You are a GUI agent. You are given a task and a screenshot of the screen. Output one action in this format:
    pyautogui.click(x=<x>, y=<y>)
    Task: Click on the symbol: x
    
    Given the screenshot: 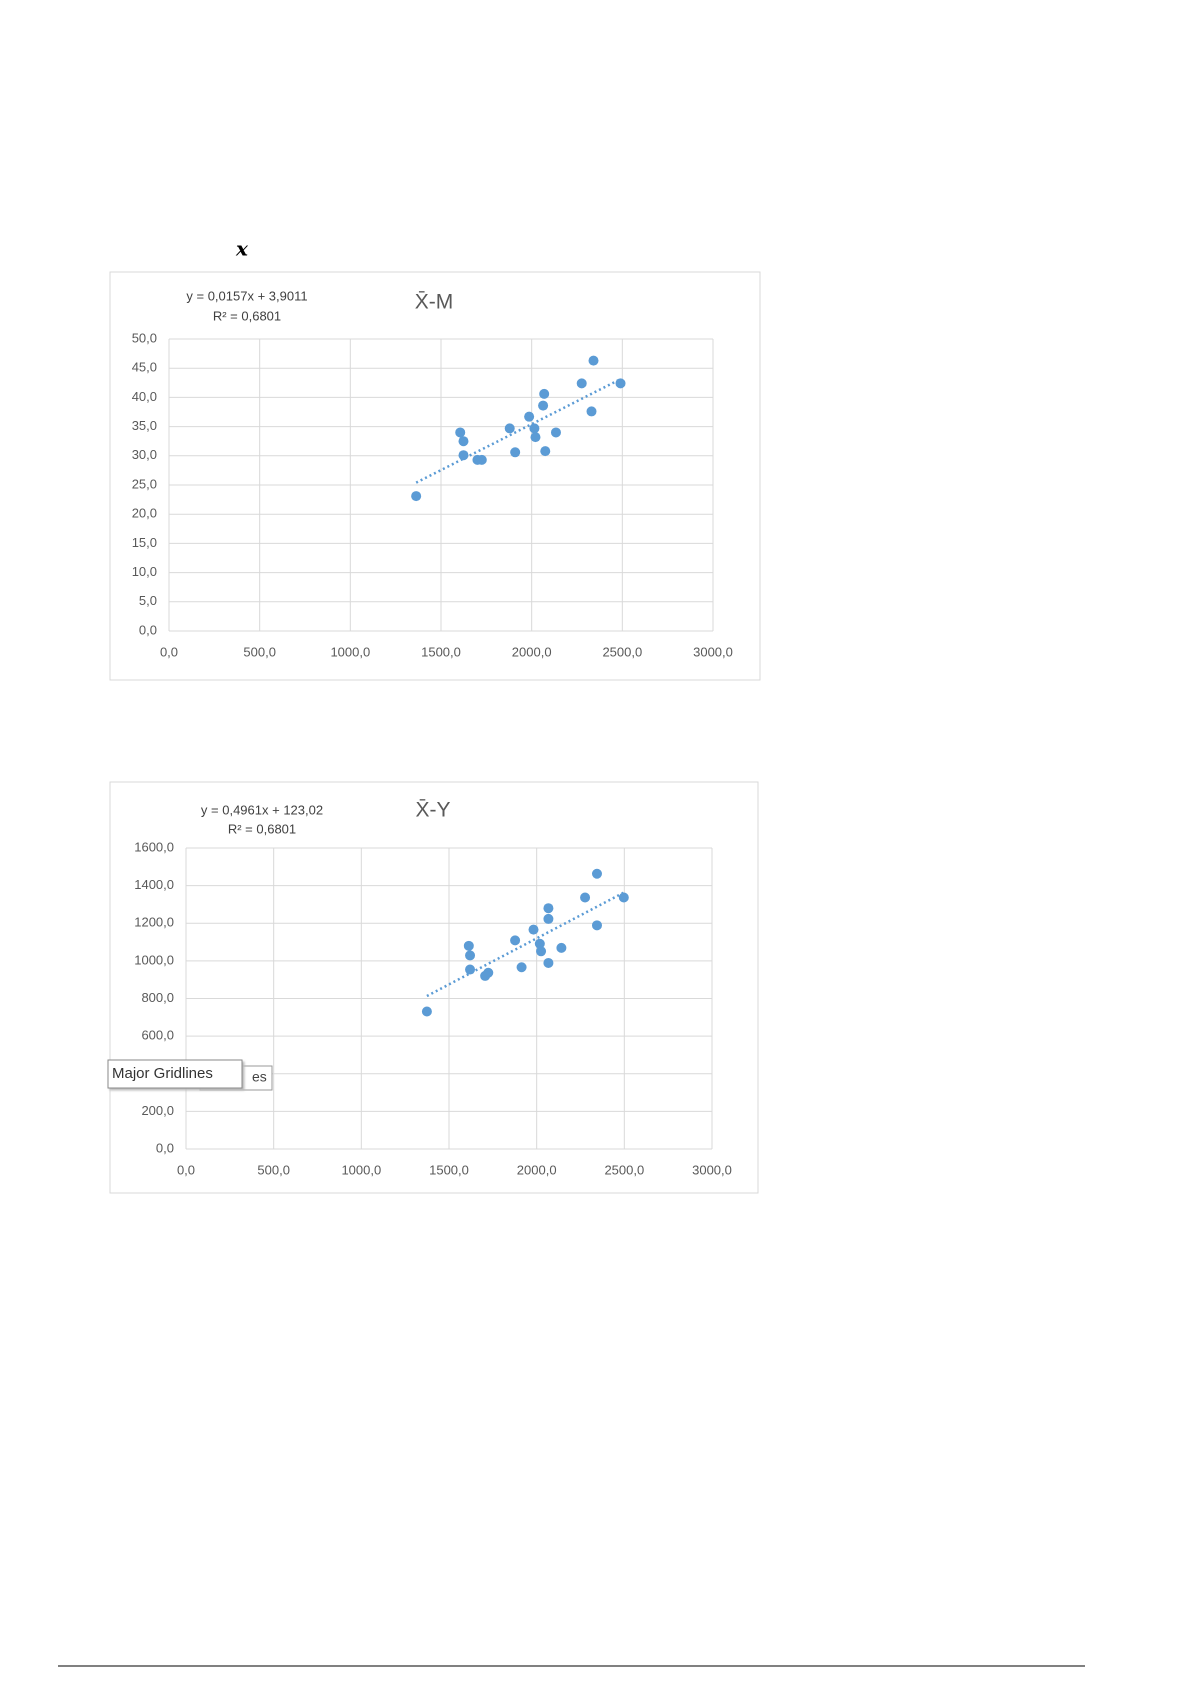 What is the action you would take?
    pyautogui.click(x=242, y=249)
    